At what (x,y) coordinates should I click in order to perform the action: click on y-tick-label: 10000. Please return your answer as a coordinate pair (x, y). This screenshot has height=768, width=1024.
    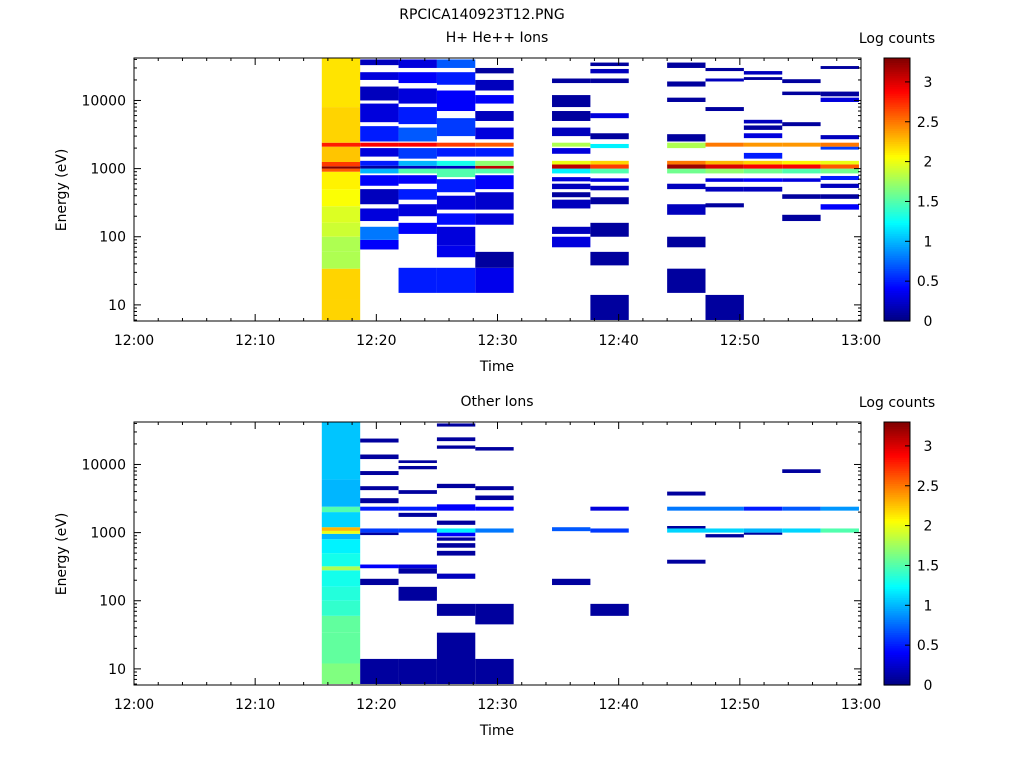
    Looking at the image, I should click on (103, 101).